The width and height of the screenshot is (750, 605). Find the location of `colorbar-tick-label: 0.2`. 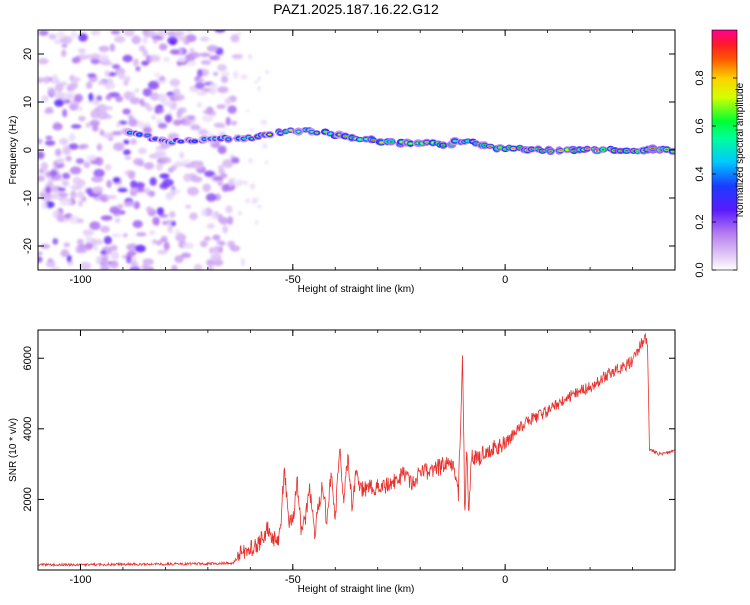

colorbar-tick-label: 0.2 is located at coordinates (700, 221).